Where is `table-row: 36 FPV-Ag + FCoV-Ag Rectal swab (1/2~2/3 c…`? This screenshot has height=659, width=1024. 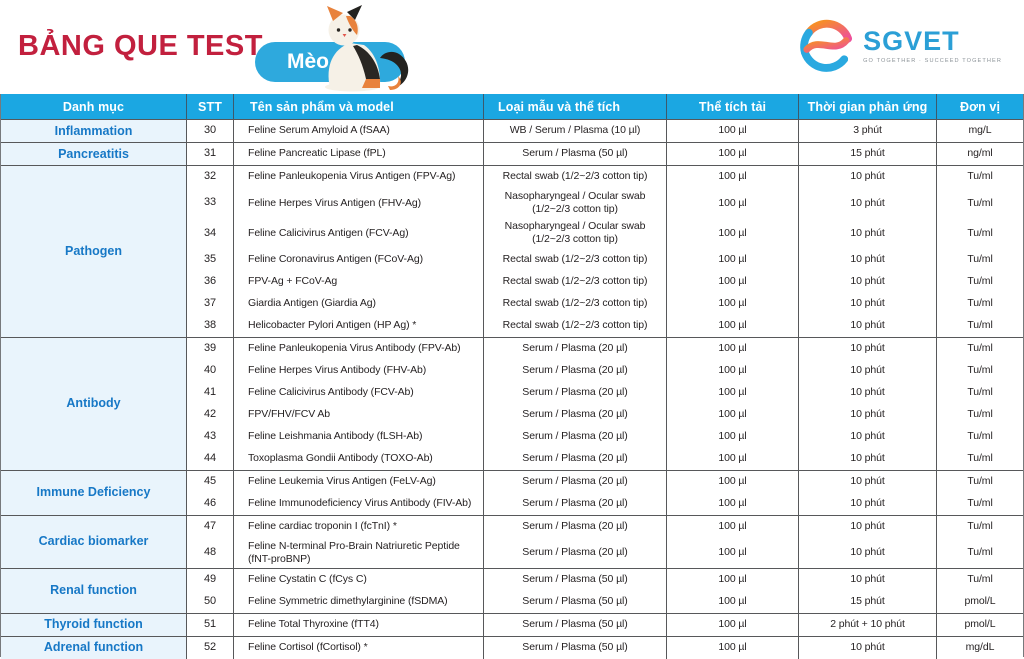
table-row: 36 FPV-Ag + FCoV-Ag Rectal swab (1/2~2/3 c… is located at coordinates (604, 281).